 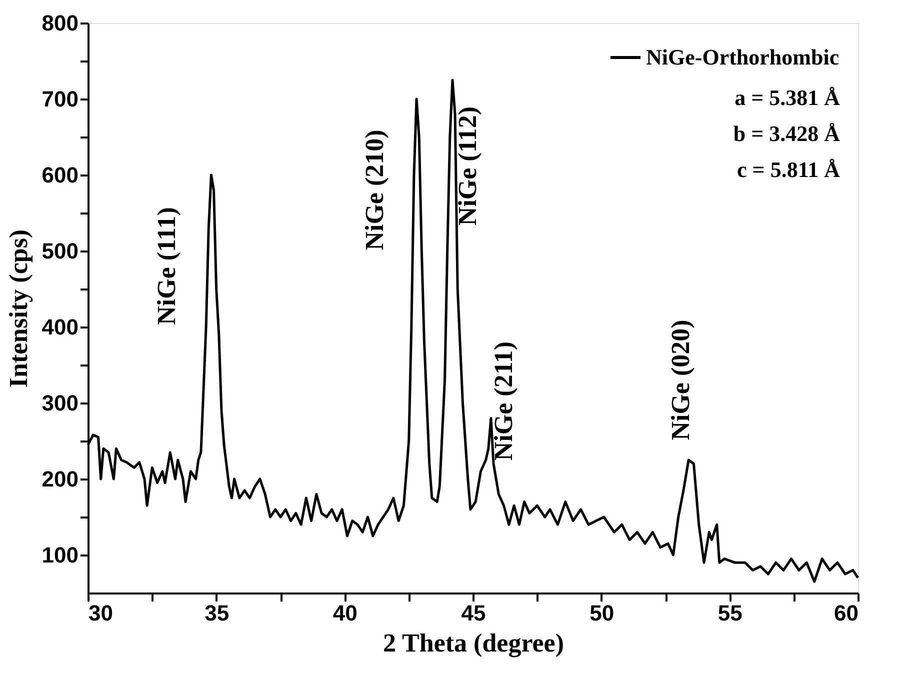 I want to click on x-tick-label: 50, so click(x=602, y=613).